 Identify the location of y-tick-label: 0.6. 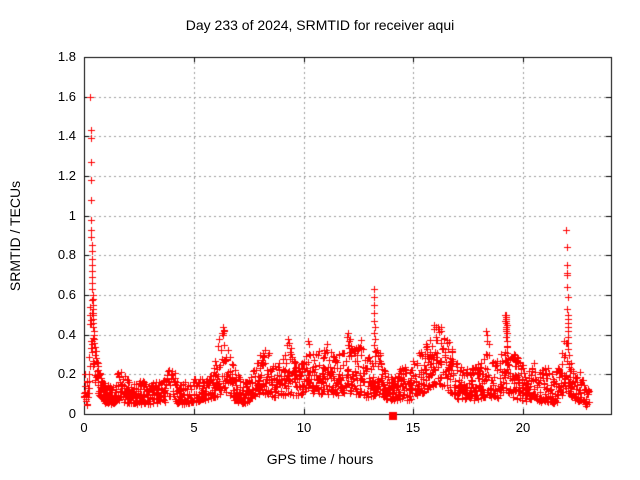
(66, 294).